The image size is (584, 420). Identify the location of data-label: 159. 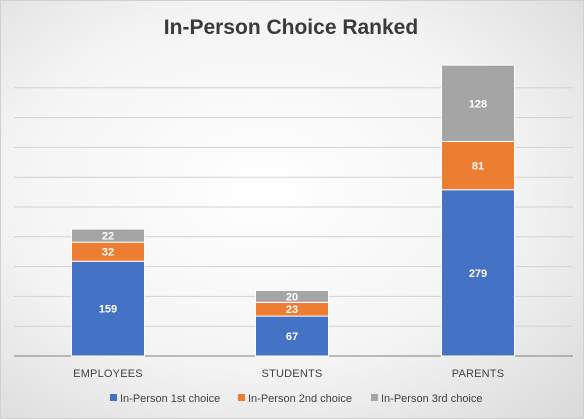
(108, 310).